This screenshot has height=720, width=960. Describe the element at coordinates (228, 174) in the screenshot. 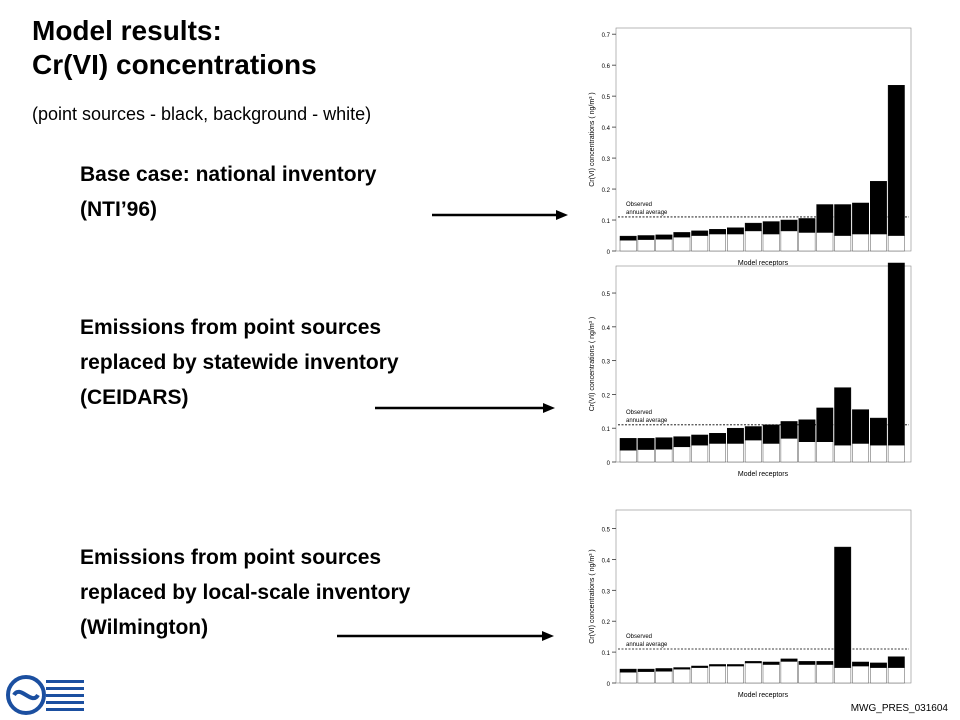

I see `panel-1-line-1: Base case: national inventory` at that location.